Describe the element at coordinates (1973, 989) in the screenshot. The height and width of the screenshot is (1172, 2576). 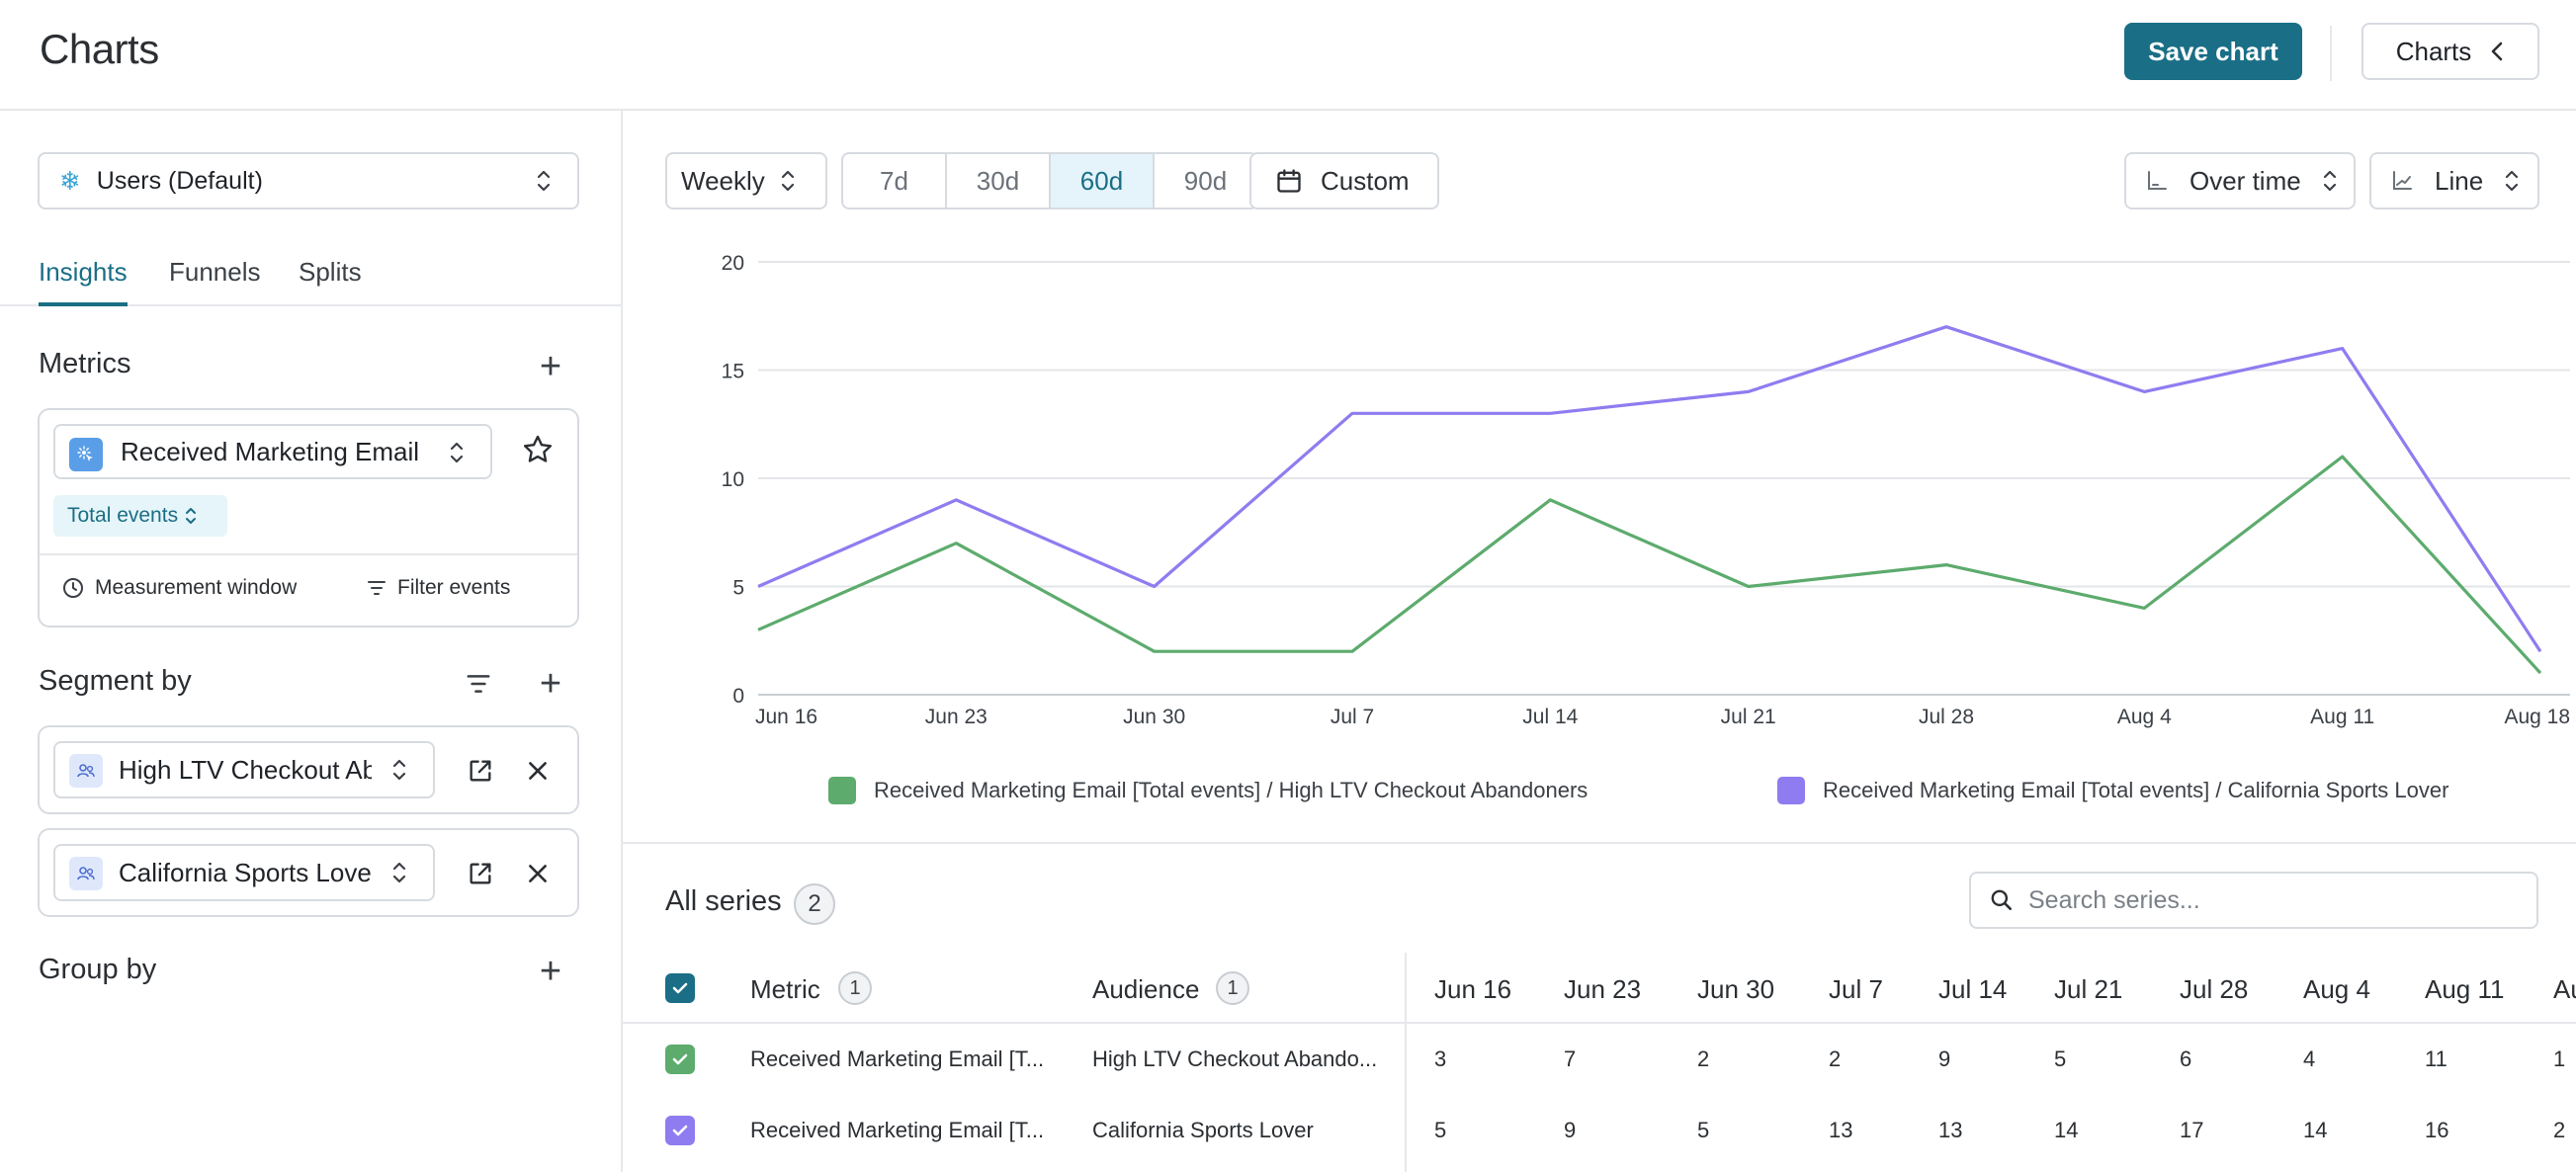
I see `date-column-header: Jul 14` at that location.